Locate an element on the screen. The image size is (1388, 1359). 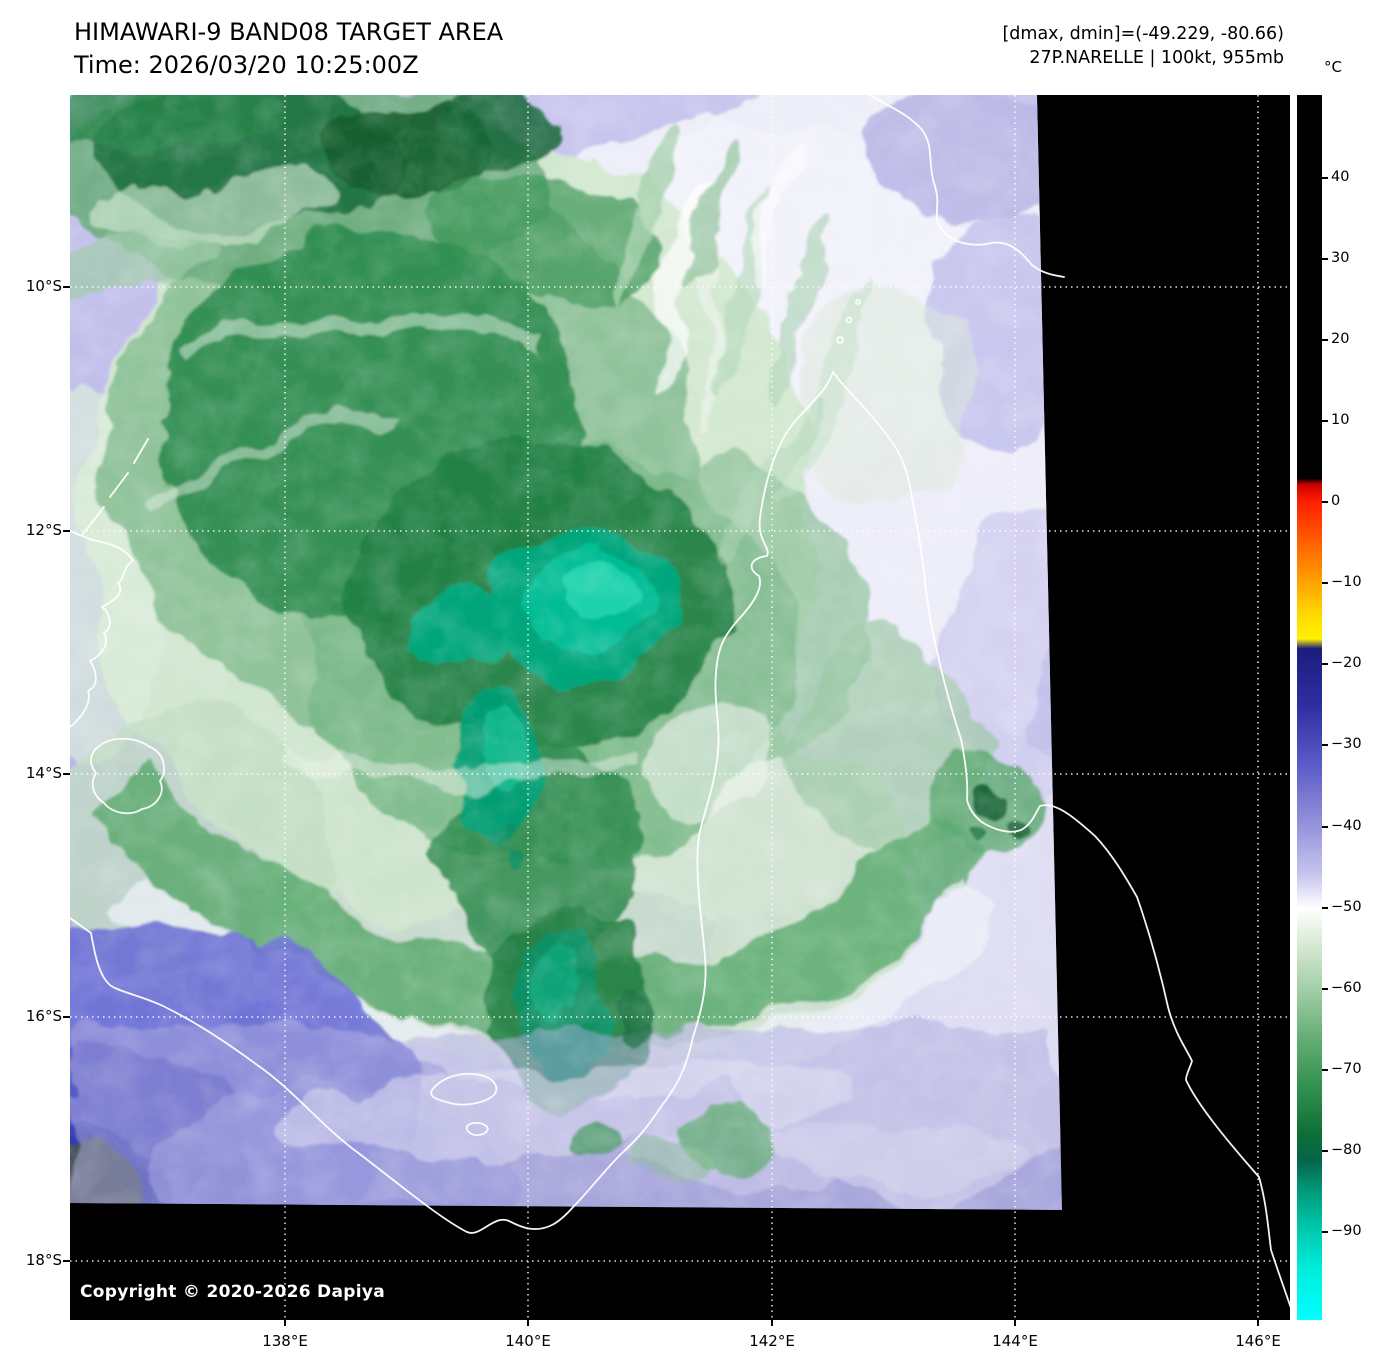
storm-info-label: 27P.NARELLE | 100kt, 955mb is located at coordinates (1156, 58).